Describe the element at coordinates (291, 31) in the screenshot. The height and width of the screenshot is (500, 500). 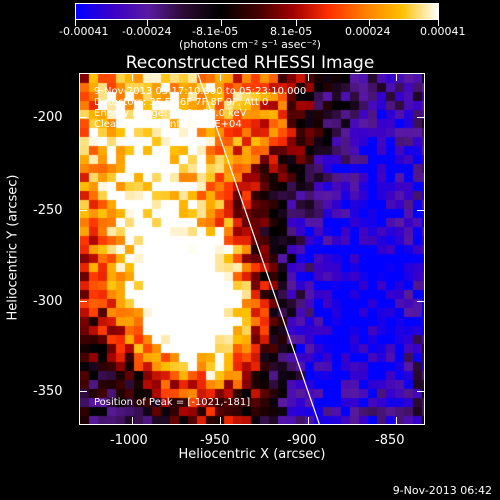
I see `colorbar-tick-label: 8.1e-05` at that location.